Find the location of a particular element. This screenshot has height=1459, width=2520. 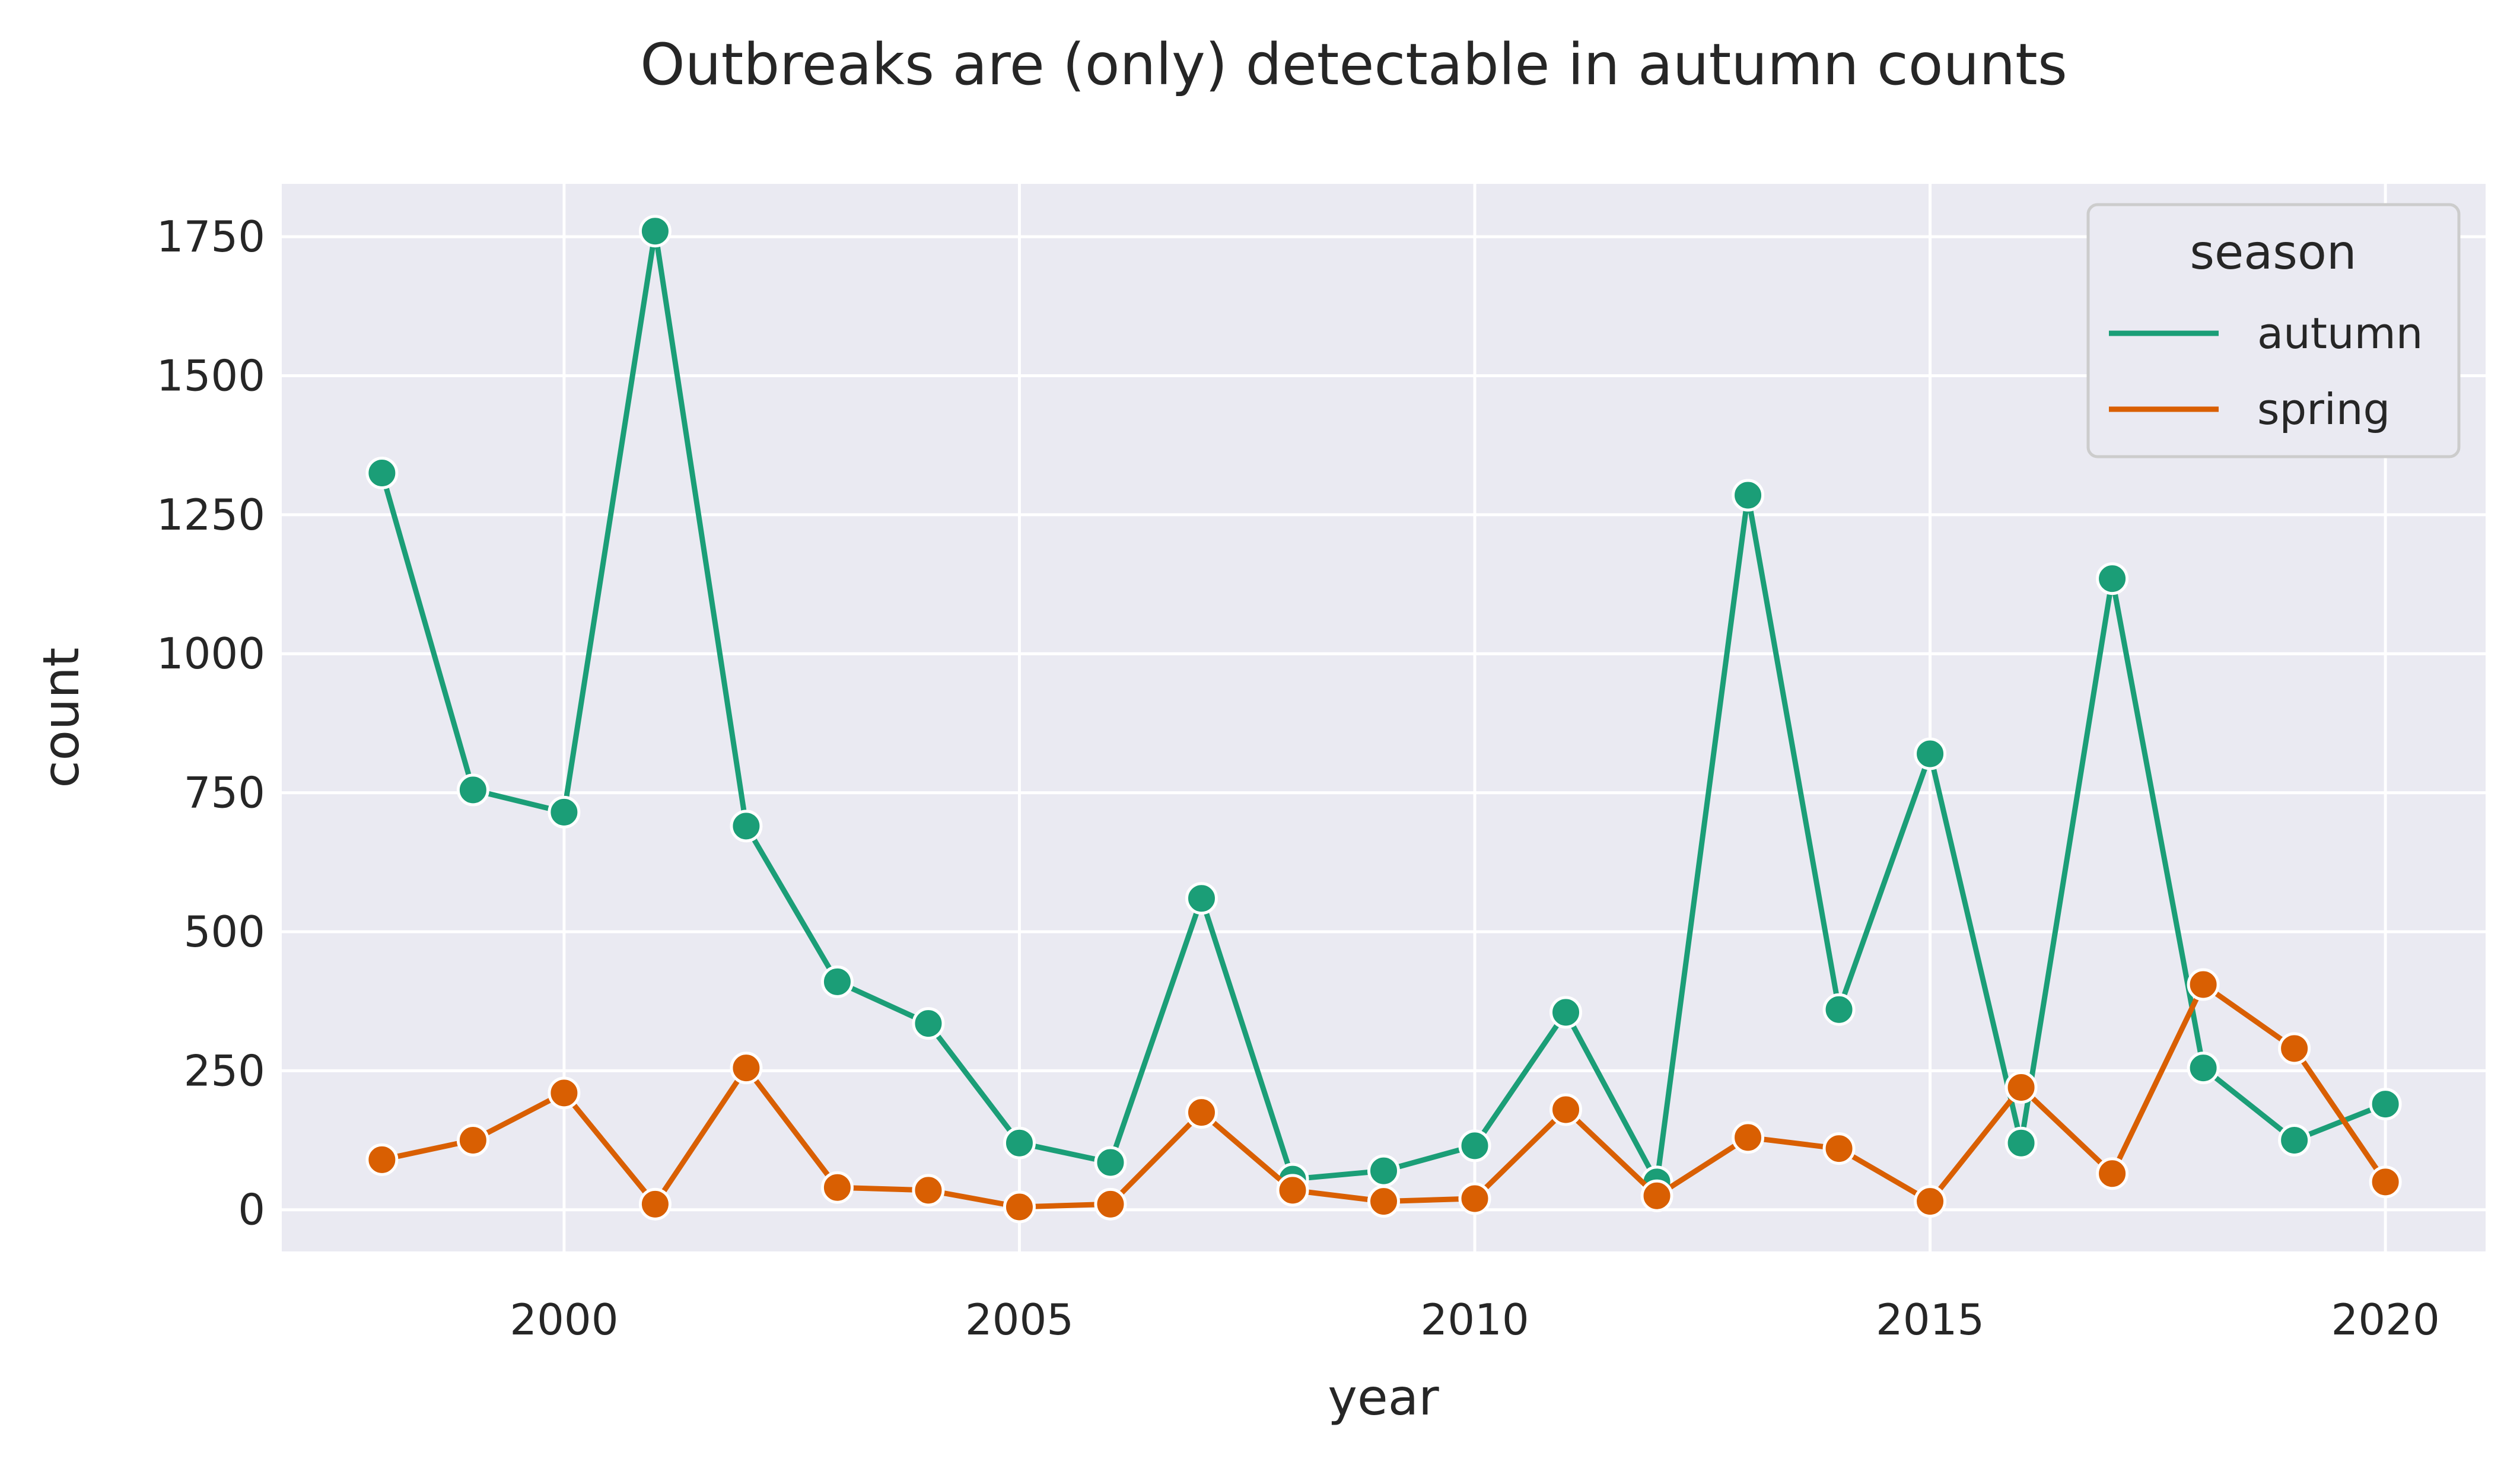

y-tick-label: 0 is located at coordinates (251, 1210).